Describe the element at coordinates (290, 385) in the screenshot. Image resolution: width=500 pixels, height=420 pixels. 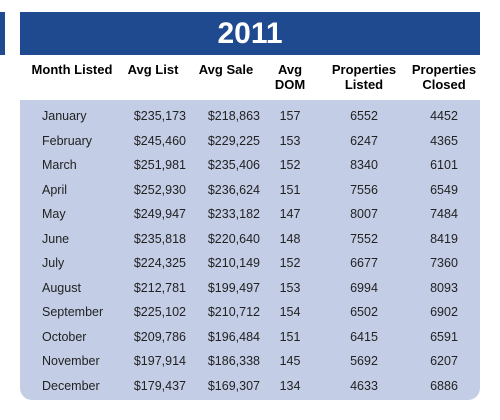
I see `table-cell: 134` at that location.